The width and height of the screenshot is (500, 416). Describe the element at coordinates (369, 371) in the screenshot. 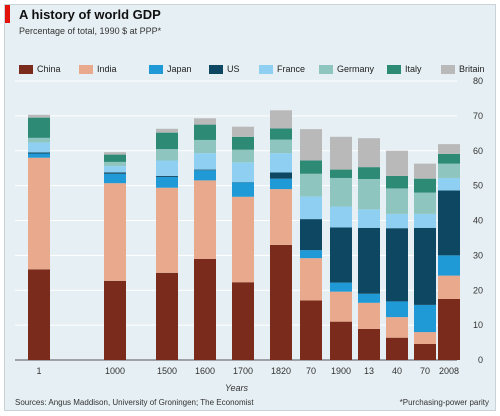

I see `x-tick-label: 13` at that location.